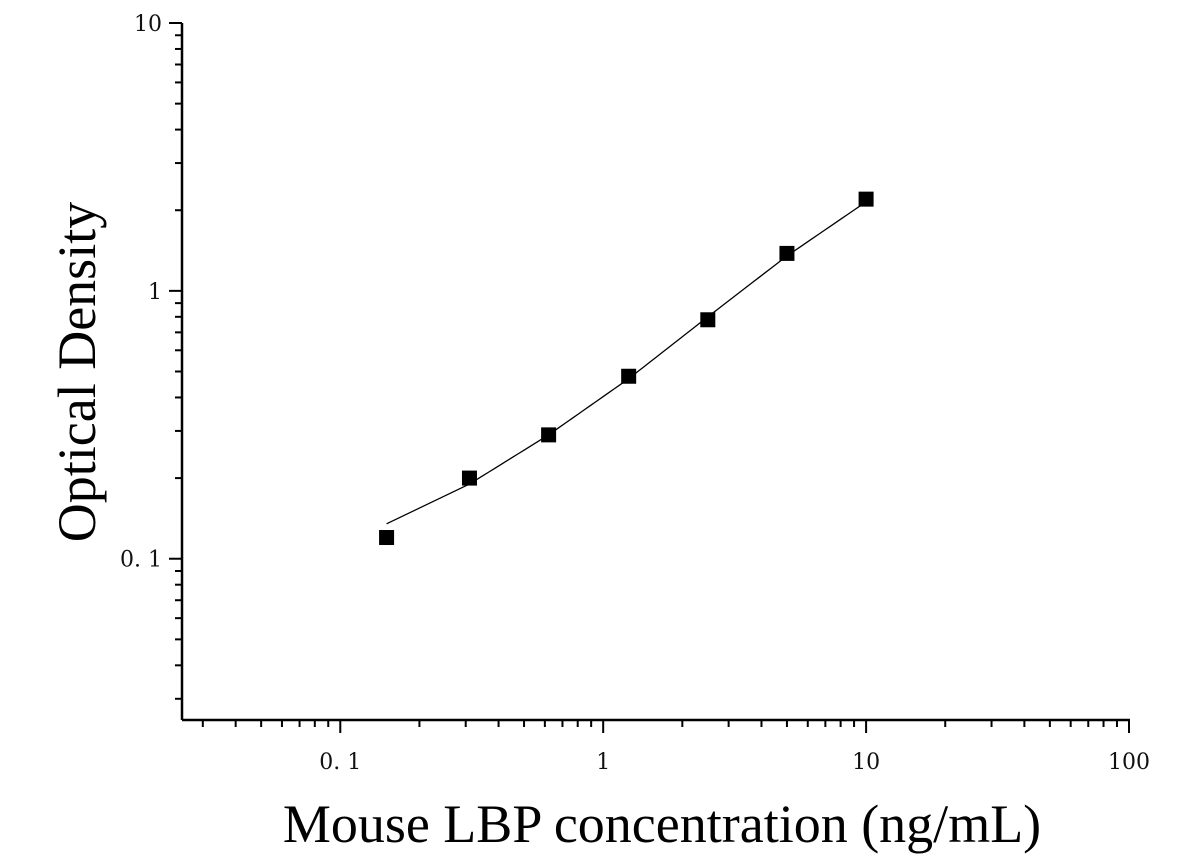 This screenshot has width=1196, height=867. Describe the element at coordinates (148, 24) in the screenshot. I see `y-tick-label: 10` at that location.